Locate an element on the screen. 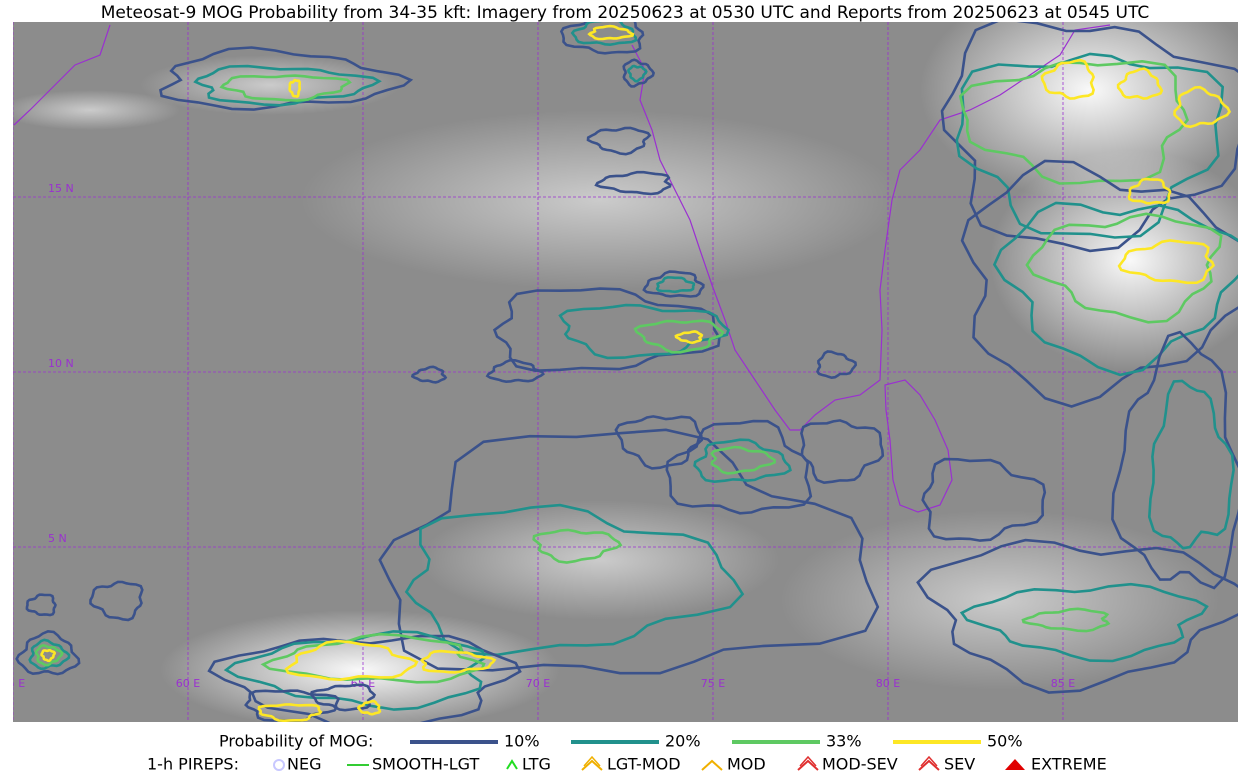 The width and height of the screenshot is (1250, 782). pirep-label: NEG is located at coordinates (304, 764).